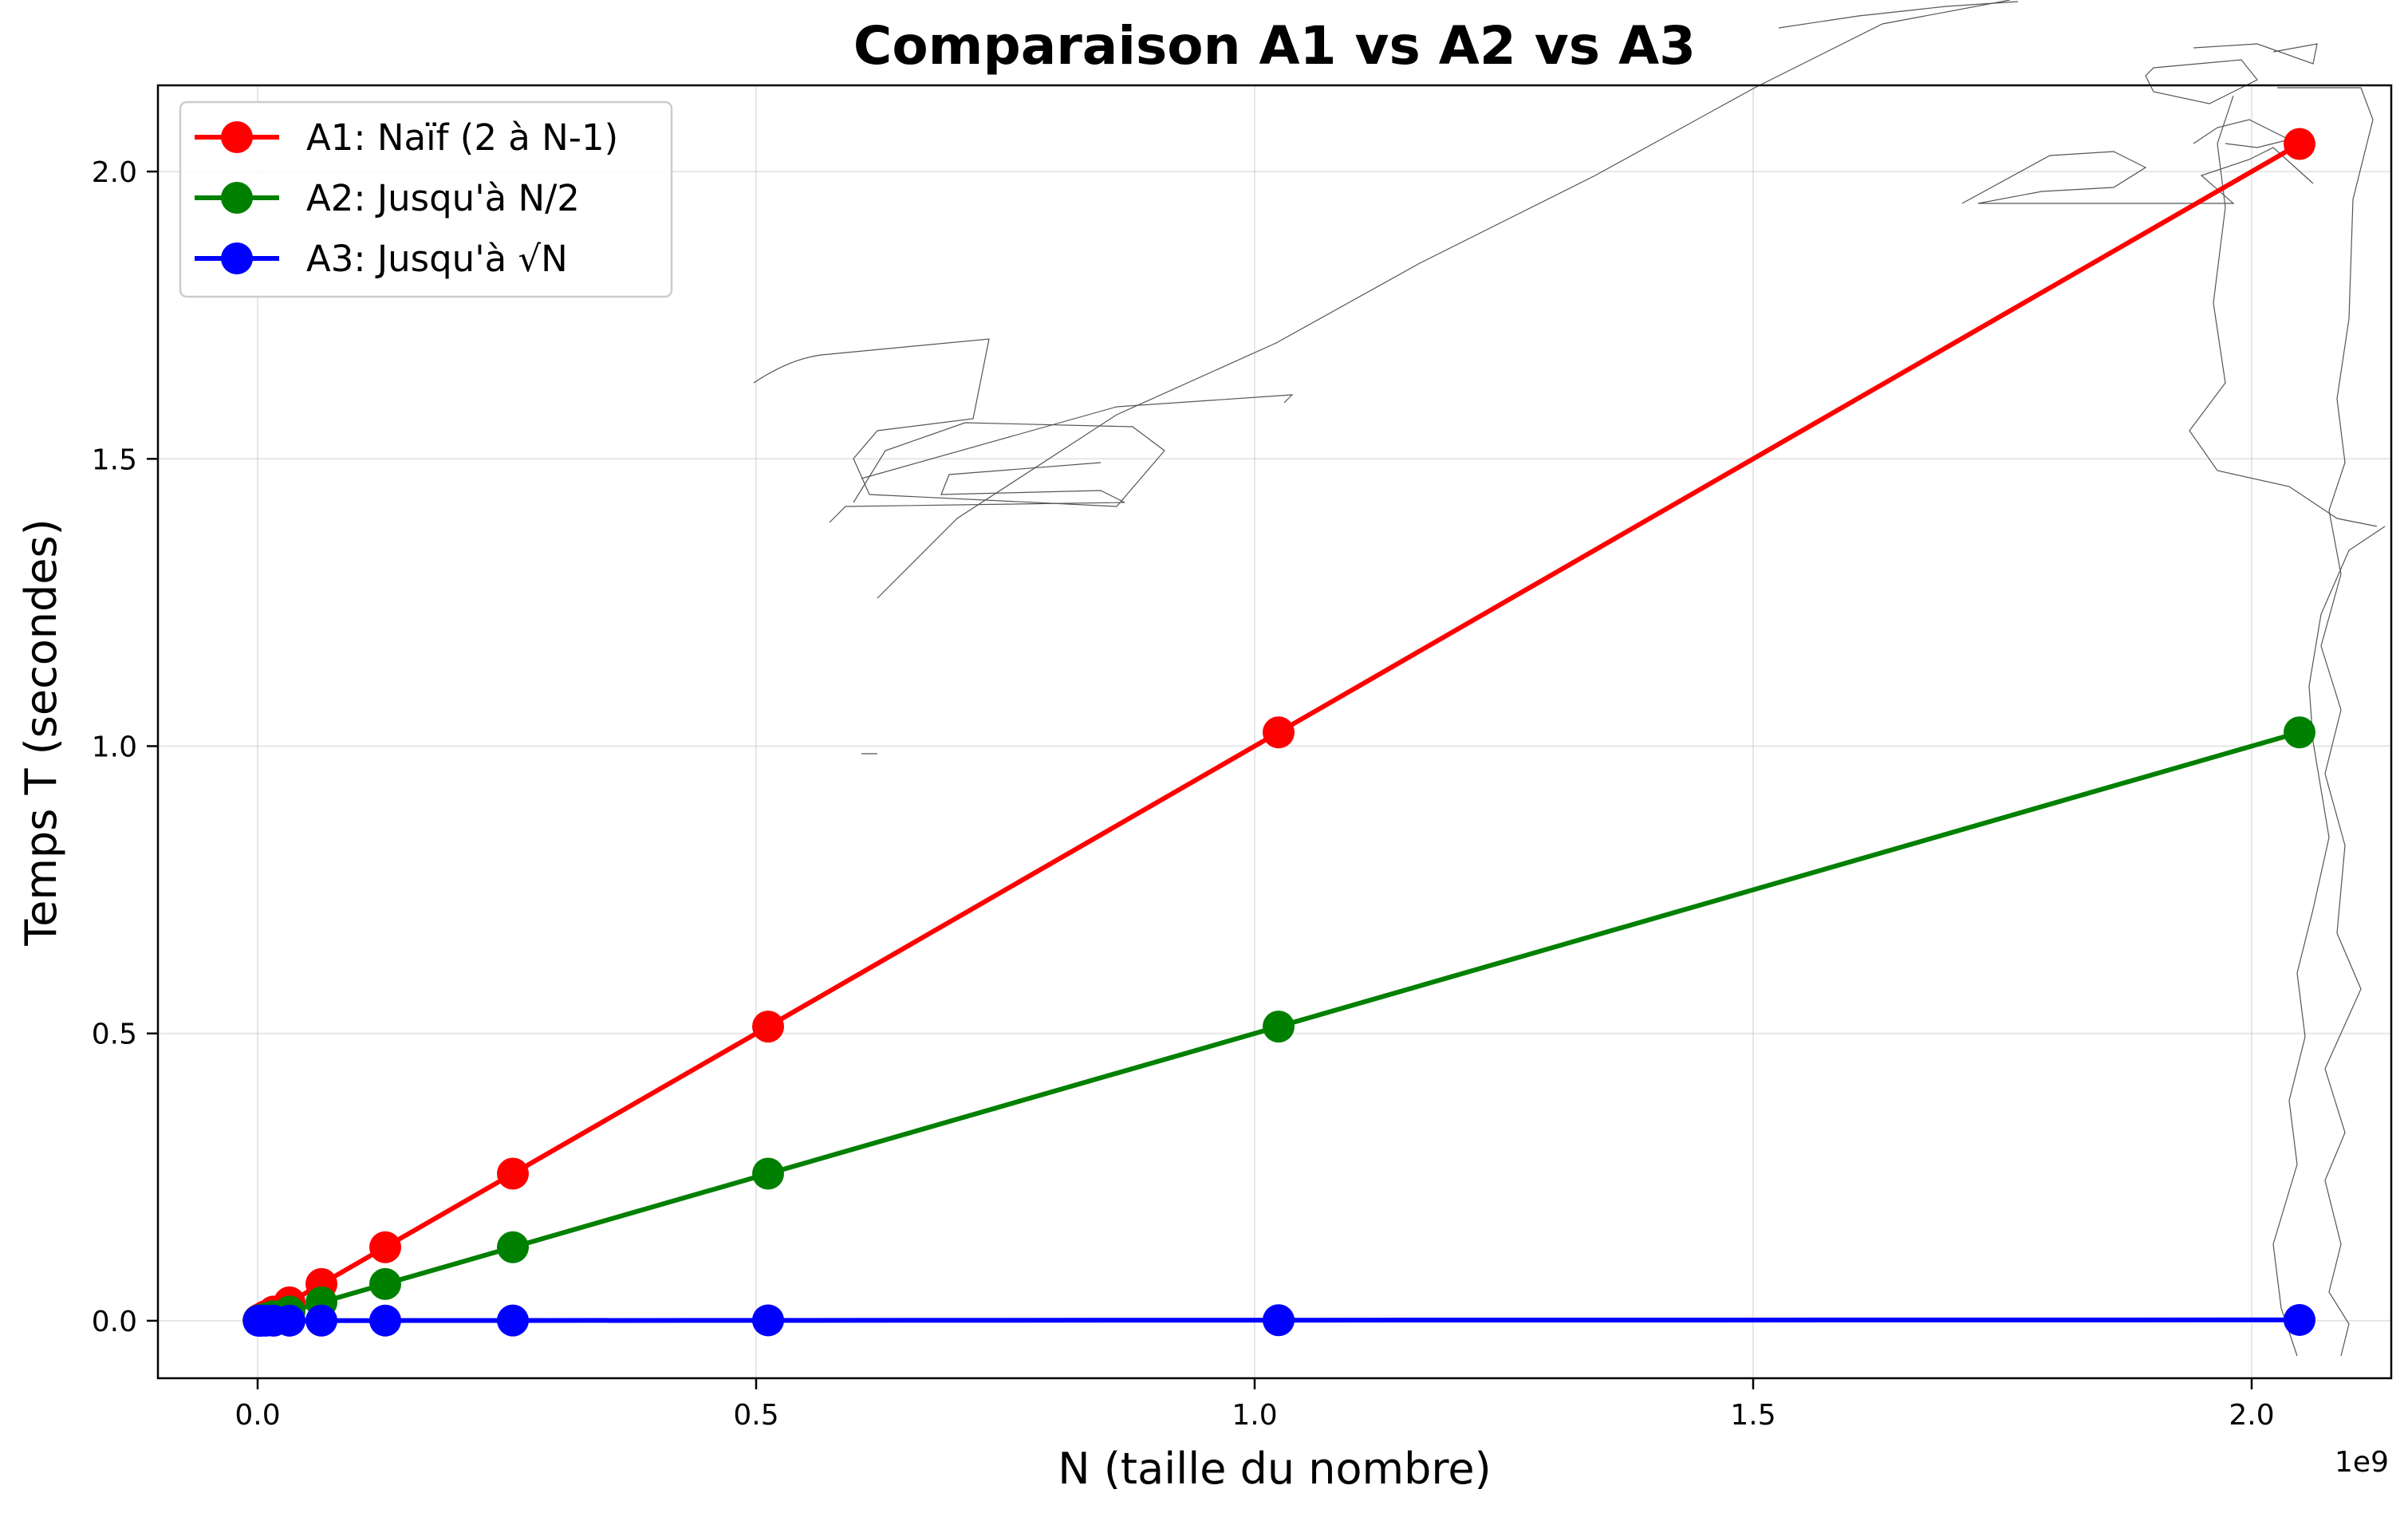  I want to click on legend-item: A1: Naïf (2 à N-1), so click(406, 137).